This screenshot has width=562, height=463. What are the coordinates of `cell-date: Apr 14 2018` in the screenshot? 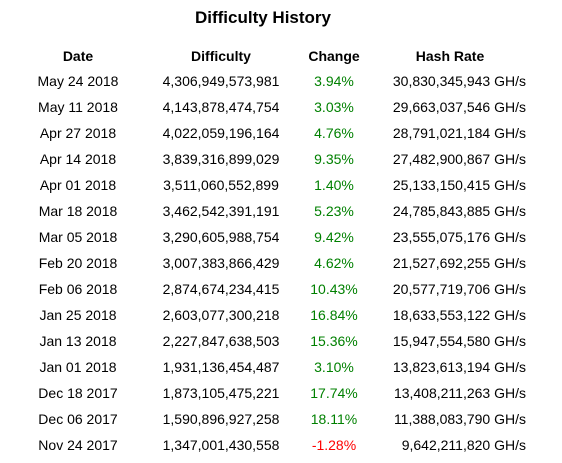 It's located at (78, 159).